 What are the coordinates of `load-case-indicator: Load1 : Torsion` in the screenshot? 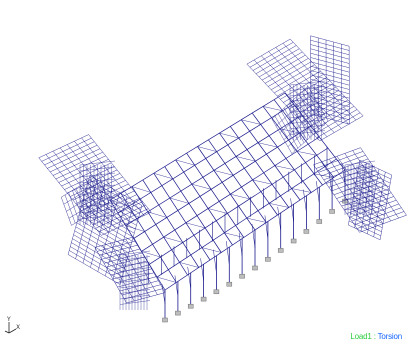 It's located at (376, 336).